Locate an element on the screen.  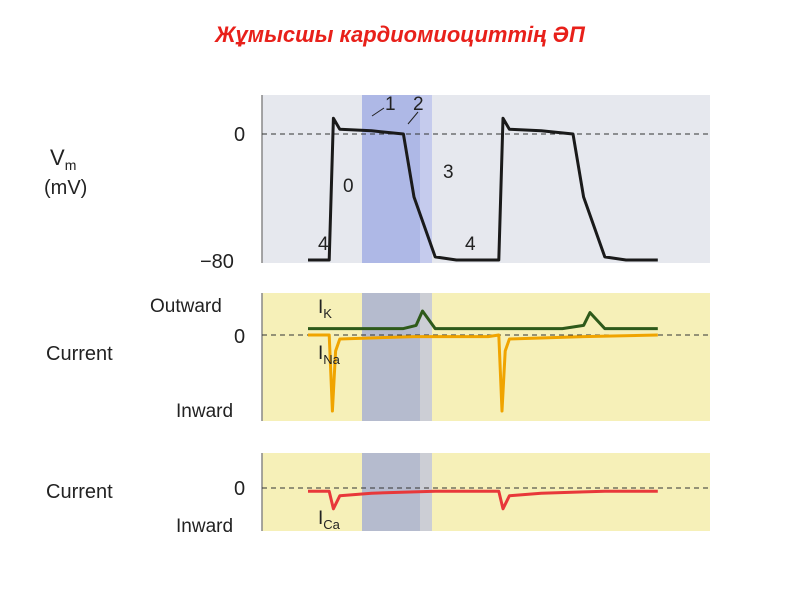
phase-4b-label: 4 is located at coordinates (470, 244).